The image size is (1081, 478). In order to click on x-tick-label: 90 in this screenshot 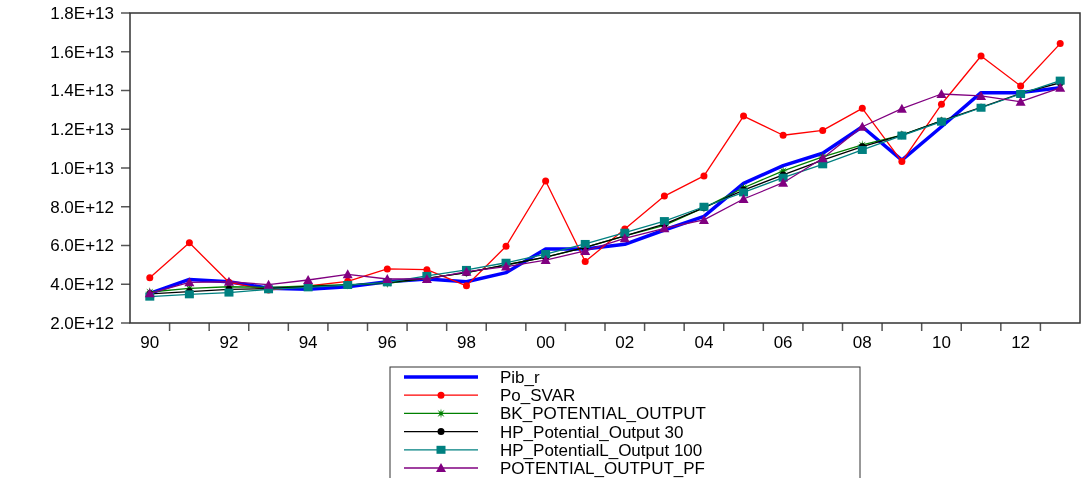, I will do `click(150, 342)`.